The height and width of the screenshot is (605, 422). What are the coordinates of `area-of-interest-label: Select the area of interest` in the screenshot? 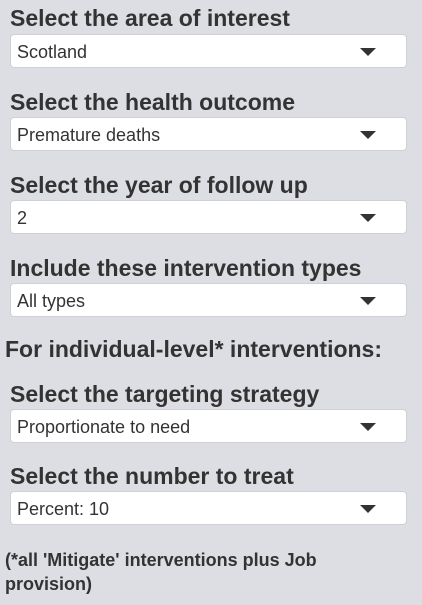 It's located at (150, 18).